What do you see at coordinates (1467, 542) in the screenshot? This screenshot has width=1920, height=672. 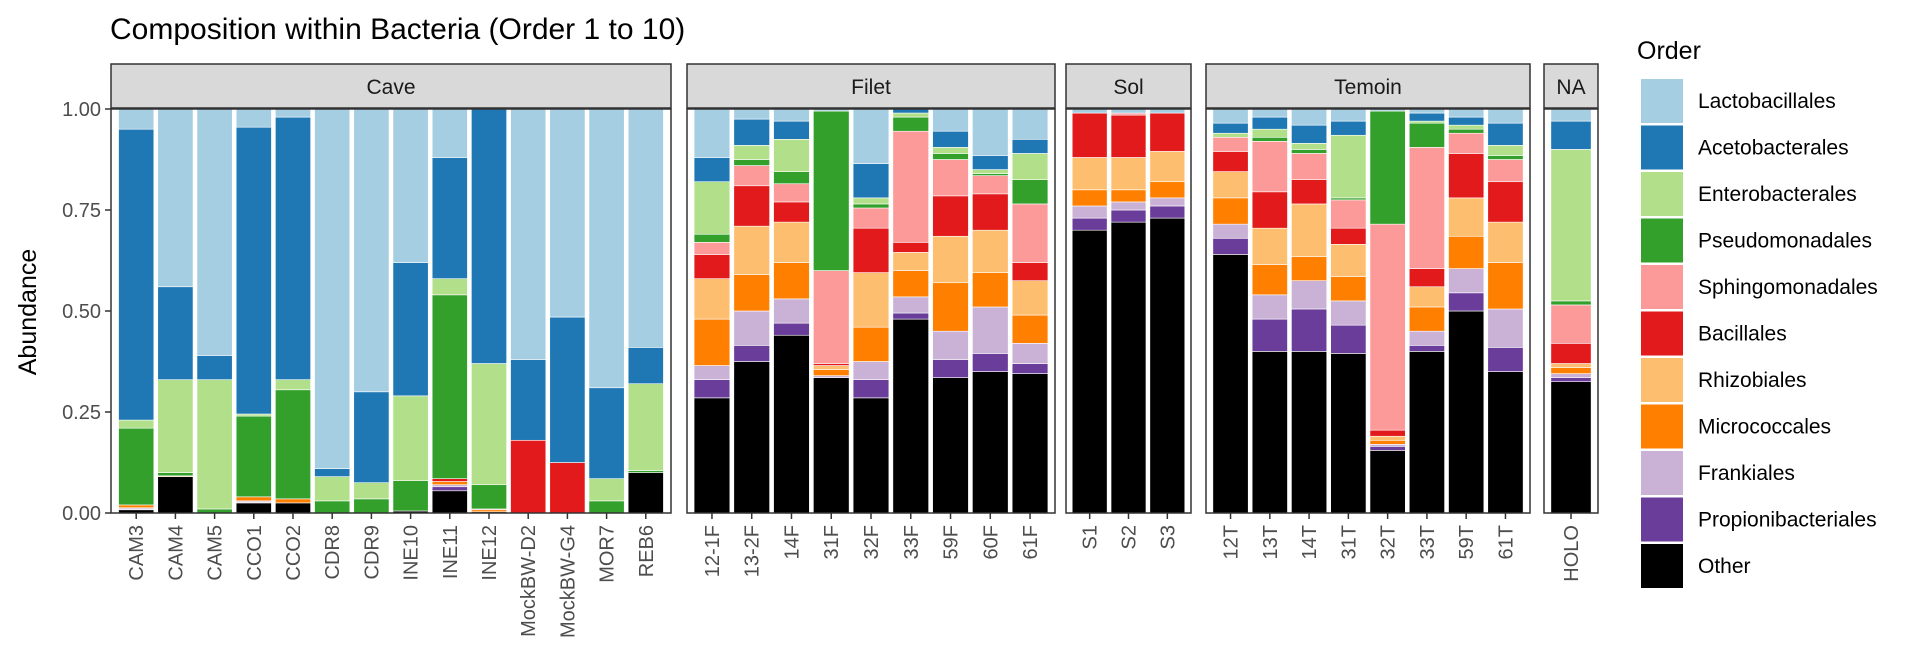 I see `x-tick-label: 59T` at bounding box center [1467, 542].